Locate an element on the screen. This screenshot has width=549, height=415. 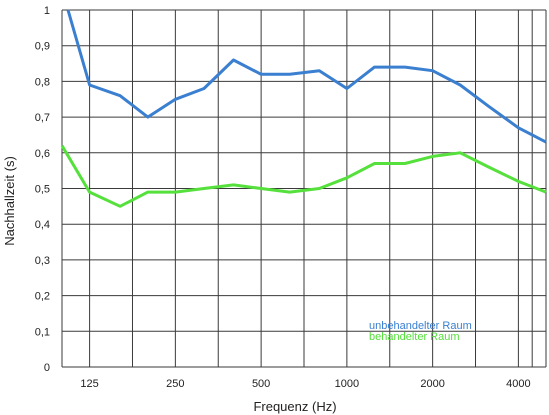
y-axis-label: Nachhallzeit (s) is located at coordinates (9, 201).